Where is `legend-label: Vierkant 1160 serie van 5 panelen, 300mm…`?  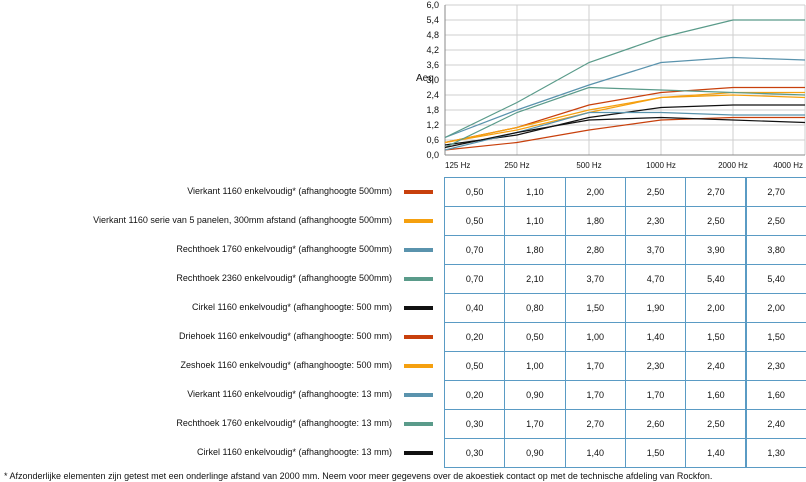
legend-label: Vierkant 1160 serie van 5 panelen, 300mm… is located at coordinates (242, 219).